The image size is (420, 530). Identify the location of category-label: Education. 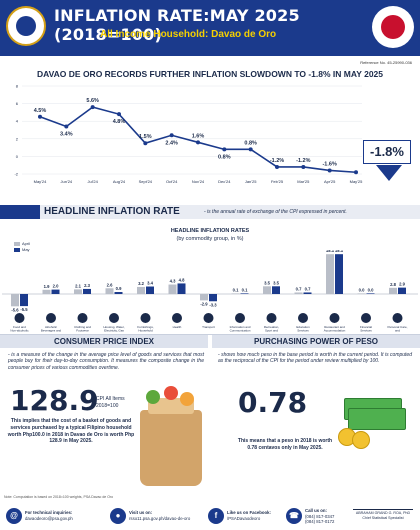
(303, 327).